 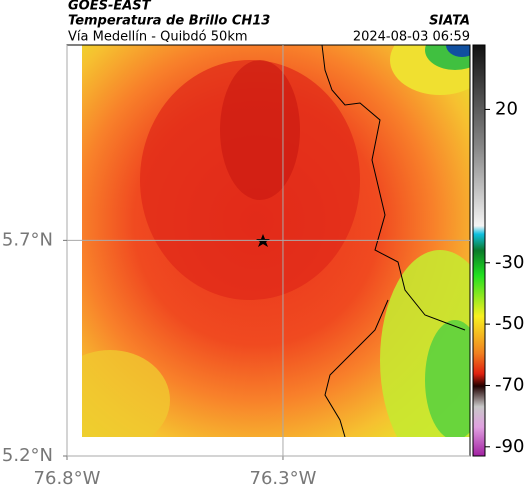 What do you see at coordinates (110, 7) in the screenshot?
I see `source: GOES-EAST` at bounding box center [110, 7].